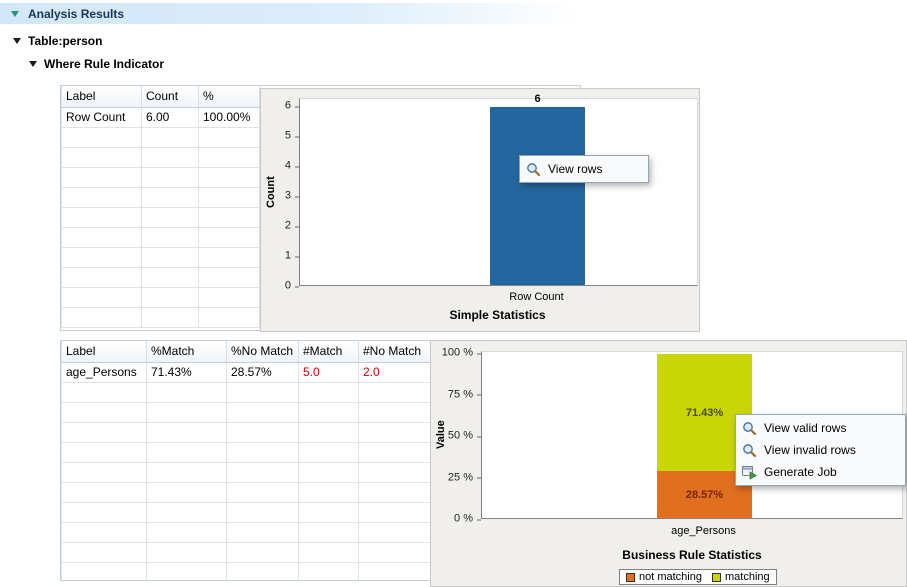 This screenshot has height=587, width=907. Describe the element at coordinates (286, 106) in the screenshot. I see `y-tick-label: 6` at that location.